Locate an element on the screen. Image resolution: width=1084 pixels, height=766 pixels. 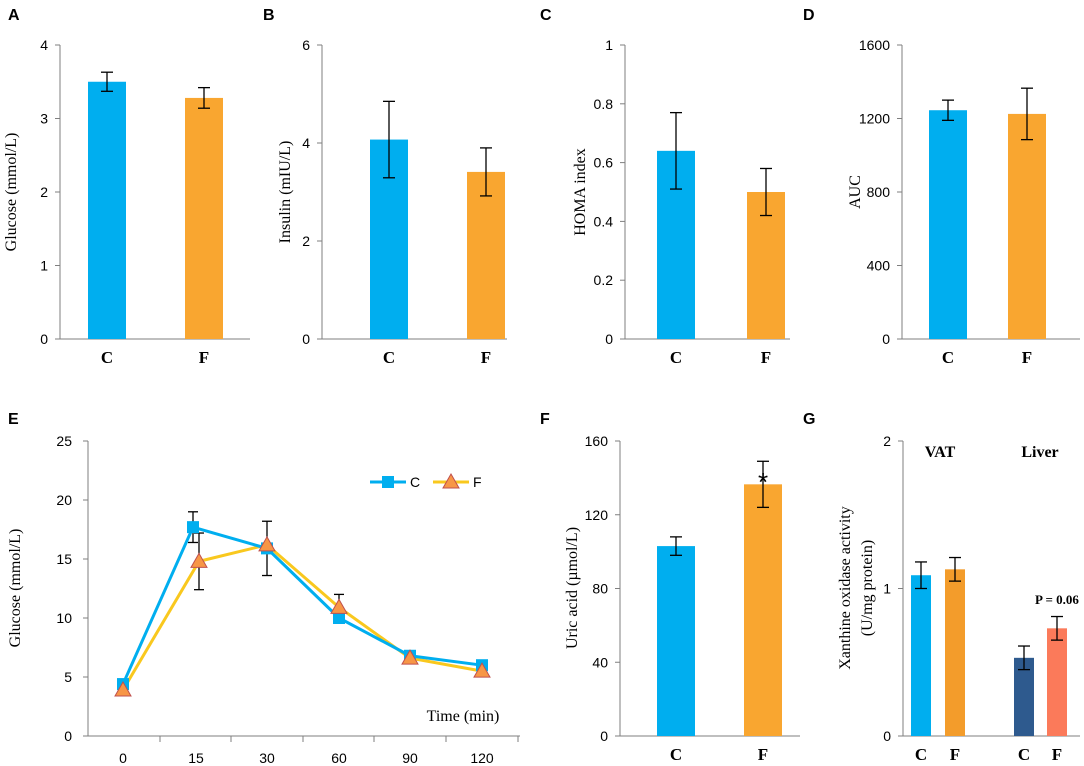
y-tick-label-a: 0 is located at coordinates (44, 339).